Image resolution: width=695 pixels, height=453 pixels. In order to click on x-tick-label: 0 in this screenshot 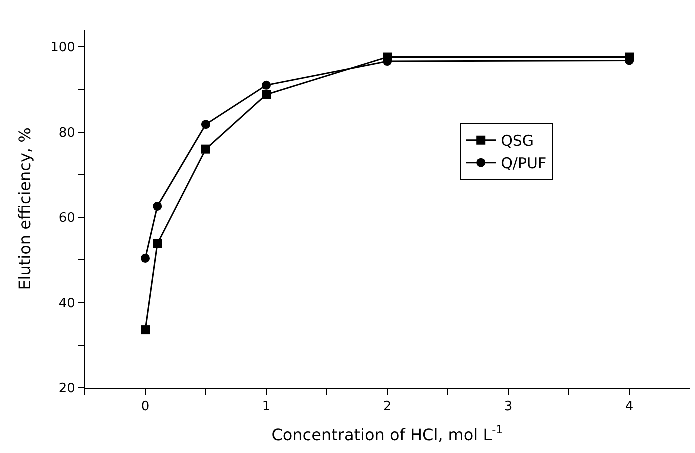, I will do `click(145, 407)`.